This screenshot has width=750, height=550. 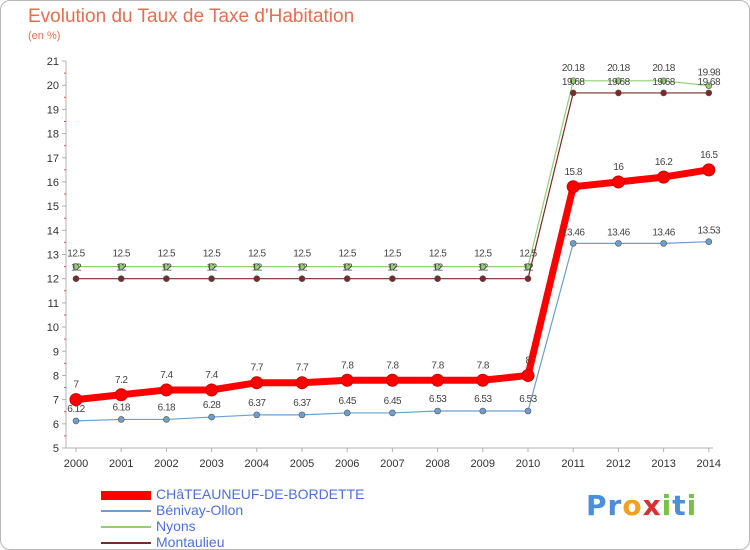 I want to click on x-tick-label: 2000, so click(x=76, y=464).